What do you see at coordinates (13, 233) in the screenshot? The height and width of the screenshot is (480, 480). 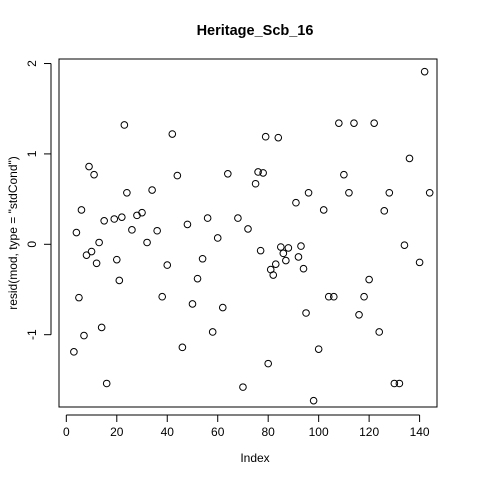 I see `y-axis-label: resid(mod, type = "stdCond")` at bounding box center [13, 233].